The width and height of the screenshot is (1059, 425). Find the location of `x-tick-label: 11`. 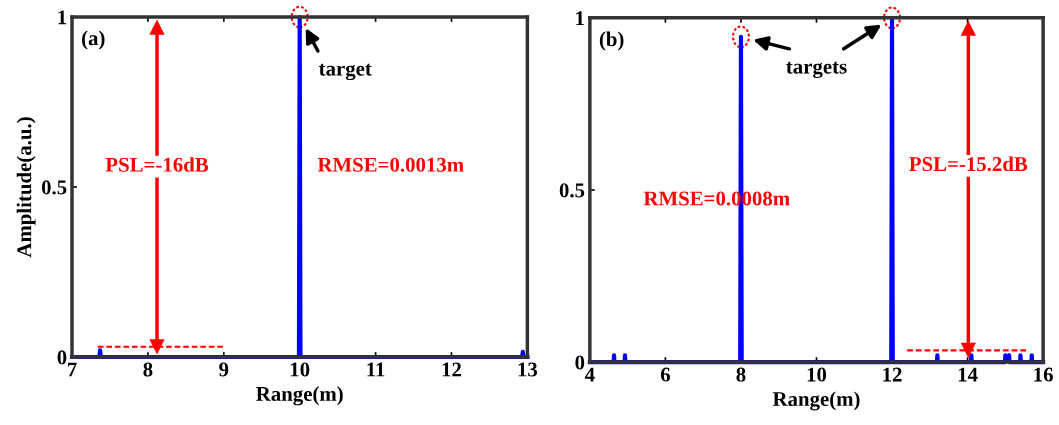

x-tick-label: 11 is located at coordinates (376, 369).